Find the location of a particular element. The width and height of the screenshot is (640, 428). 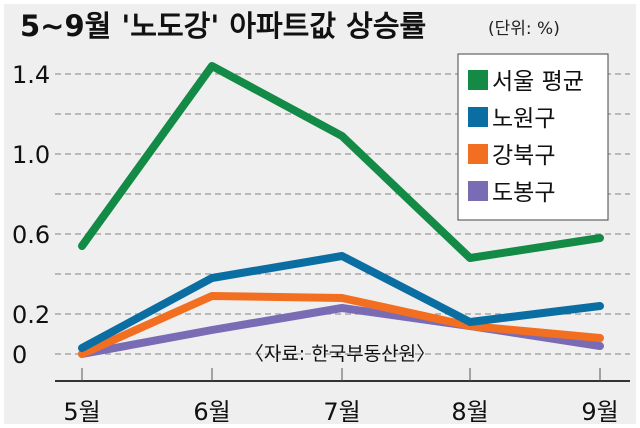

x-tick-label: 5월 is located at coordinates (81, 412).